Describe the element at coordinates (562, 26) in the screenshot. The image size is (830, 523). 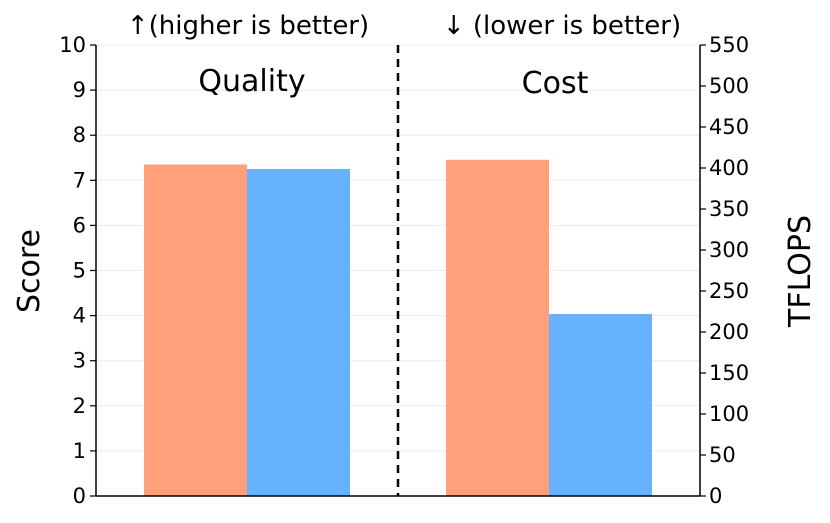
I see `right-header-note: ↓ (lower is better)` at that location.